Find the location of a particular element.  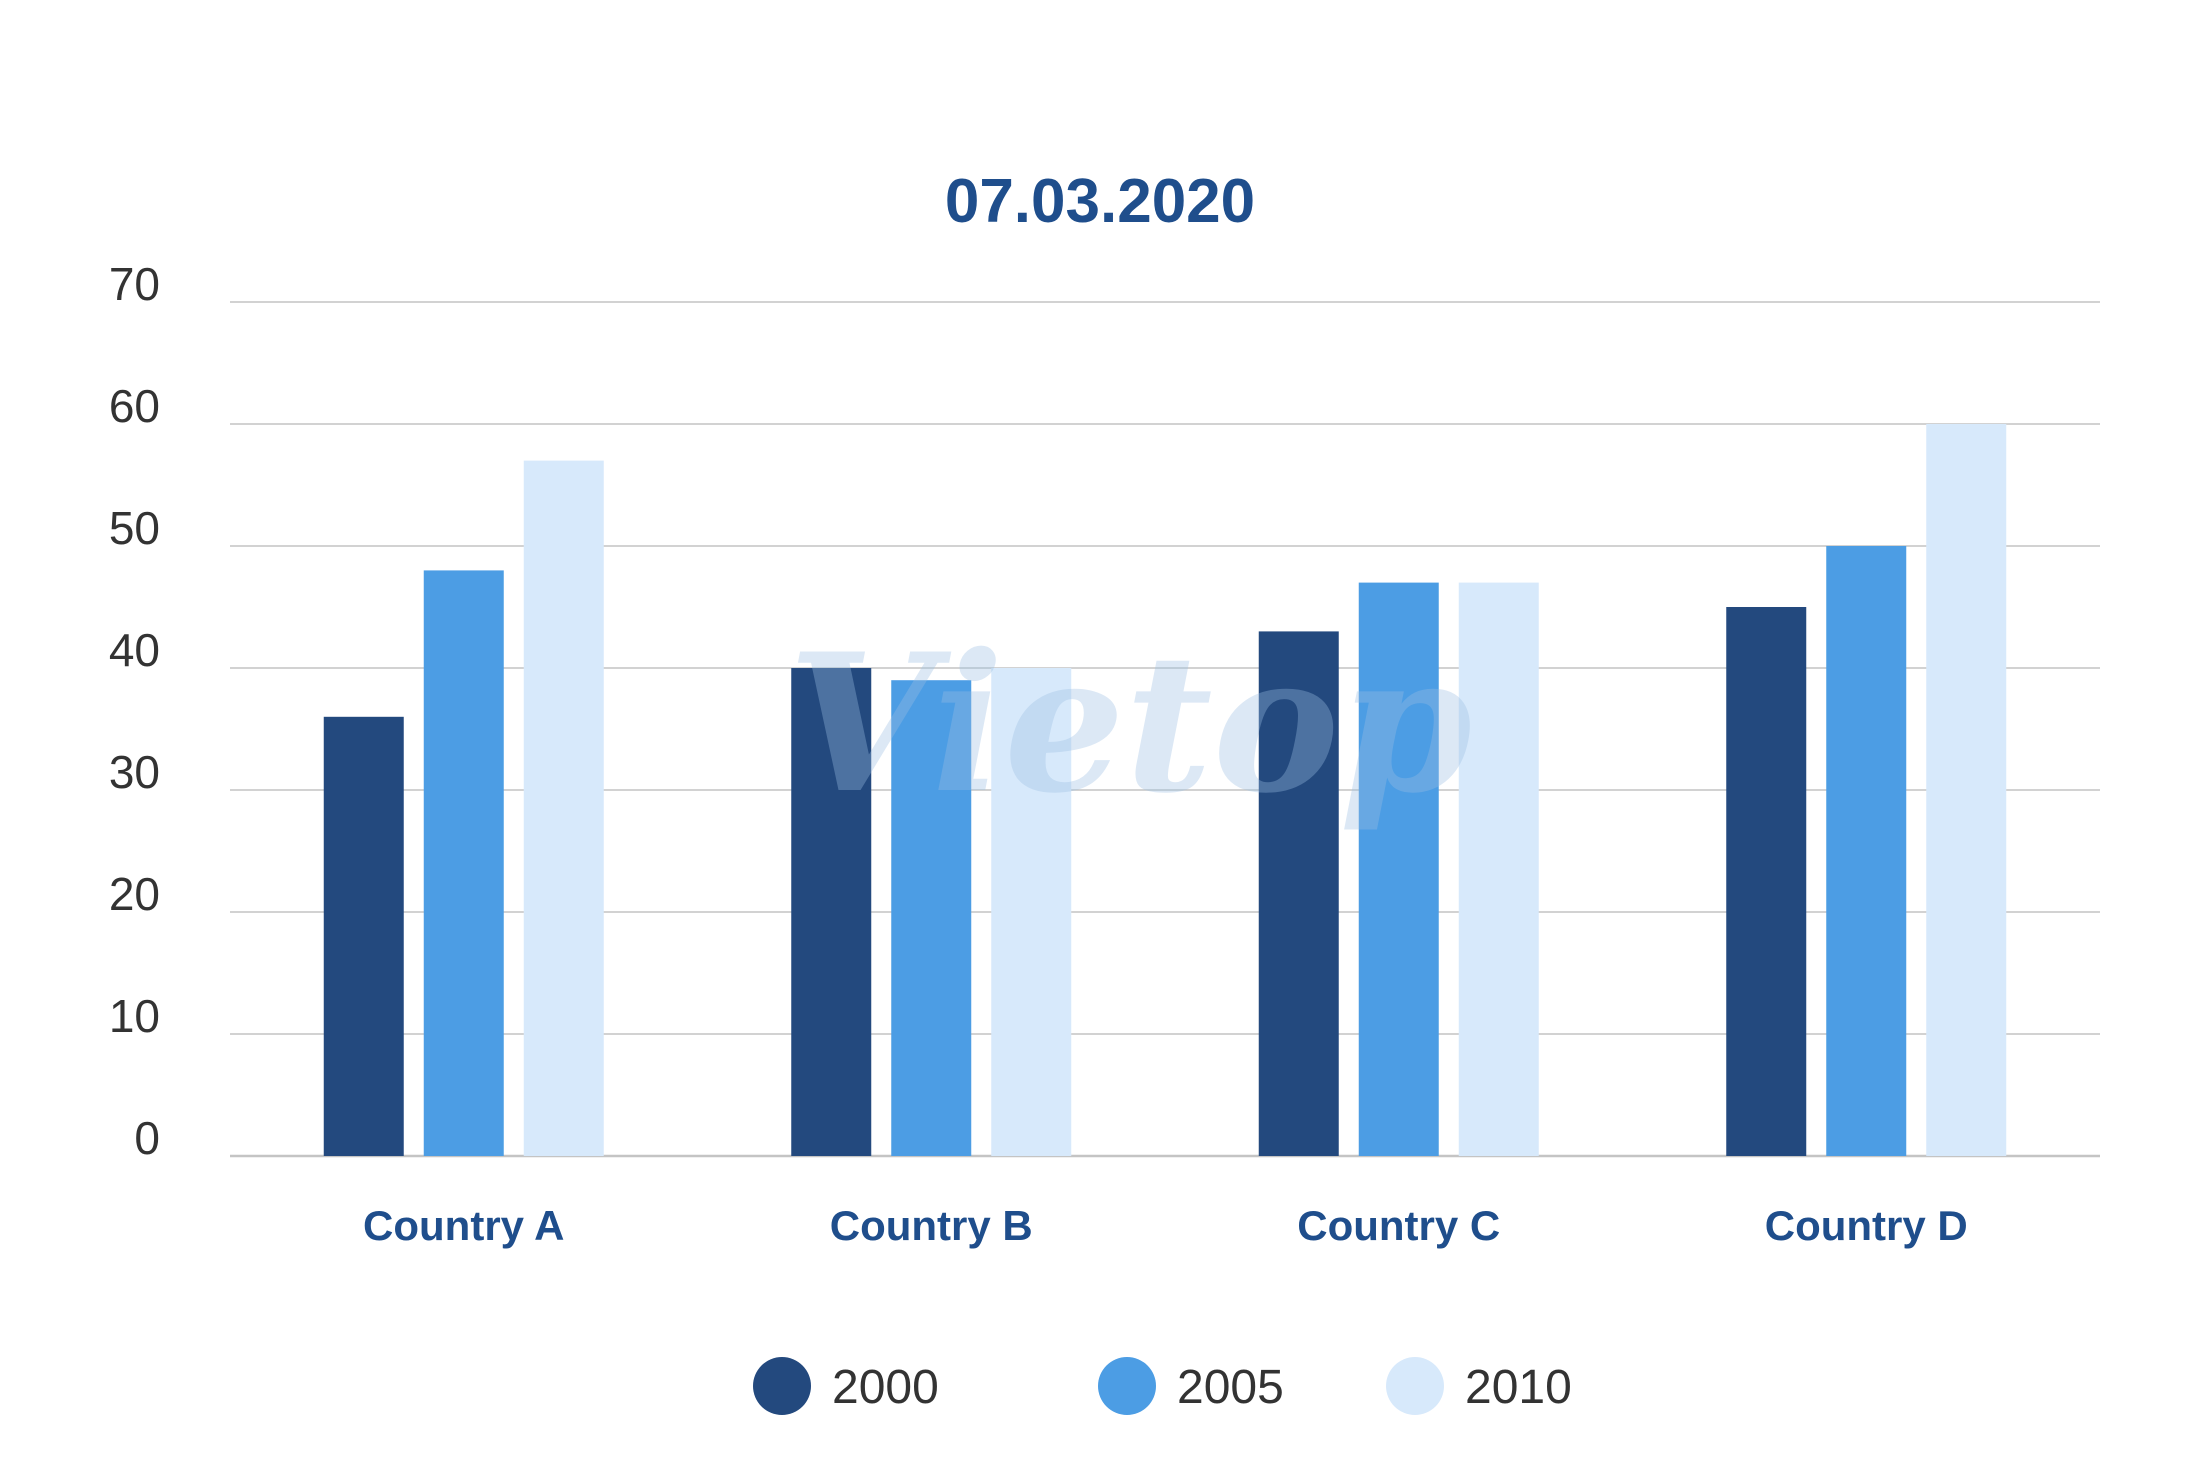

y-tick-label: 60 is located at coordinates (134, 406).